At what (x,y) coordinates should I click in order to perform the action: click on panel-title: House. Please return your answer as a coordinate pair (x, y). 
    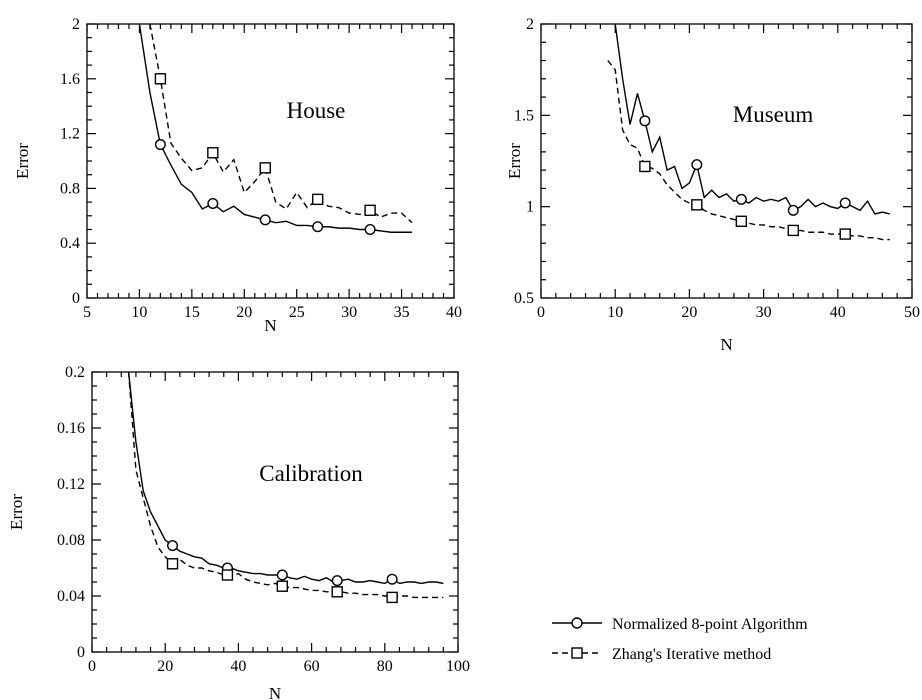
    Looking at the image, I should click on (316, 110).